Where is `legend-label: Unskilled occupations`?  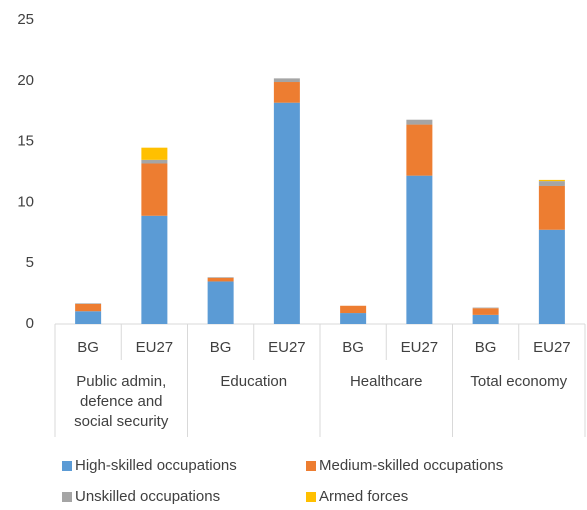 legend-label: Unskilled occupations is located at coordinates (147, 496).